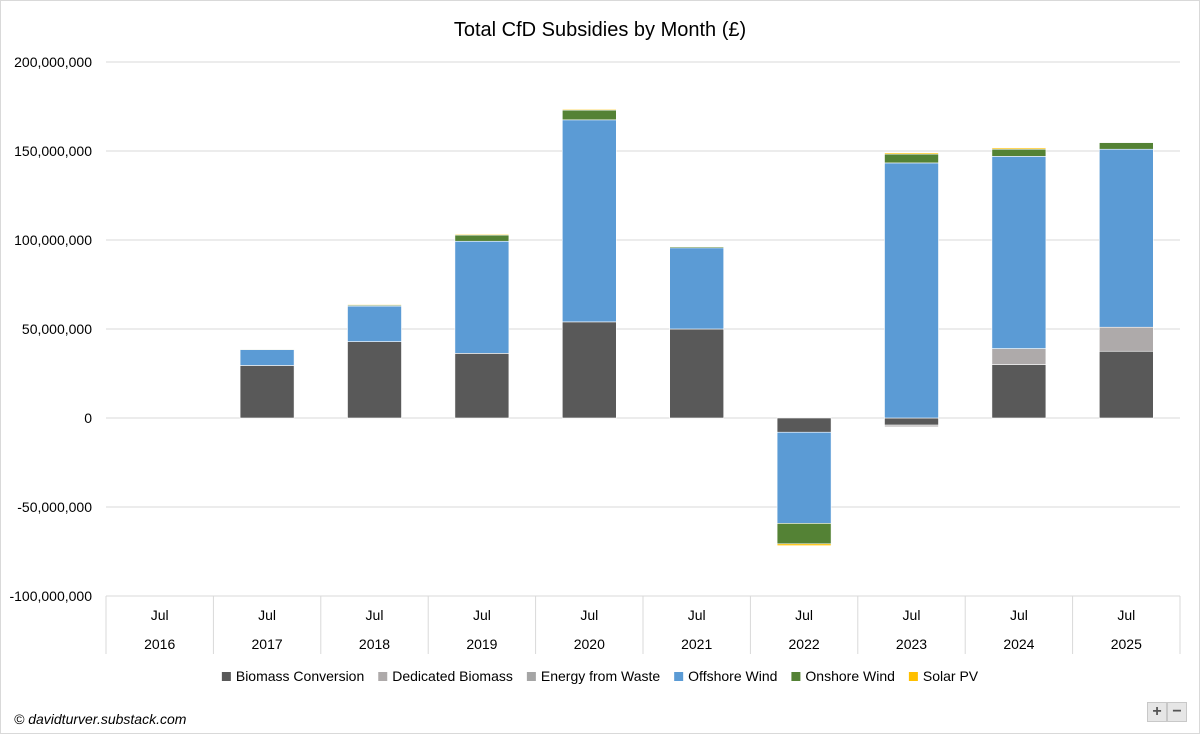 This screenshot has height=734, width=1200. Describe the element at coordinates (53, 151) in the screenshot. I see `y-tick-label: 150,000,000` at that location.